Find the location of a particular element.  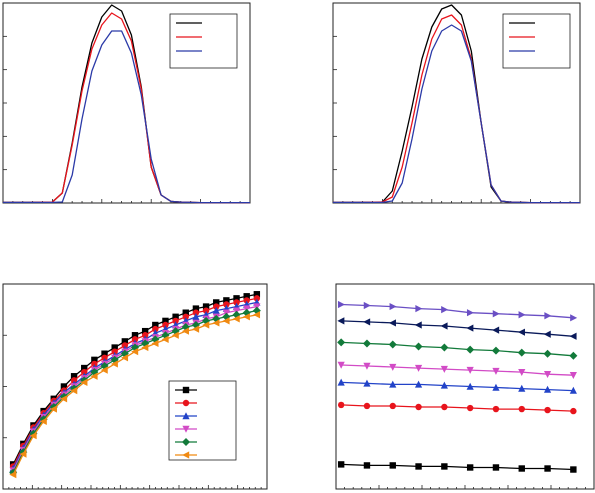

chart-b-legend is located at coordinates (536, 41).